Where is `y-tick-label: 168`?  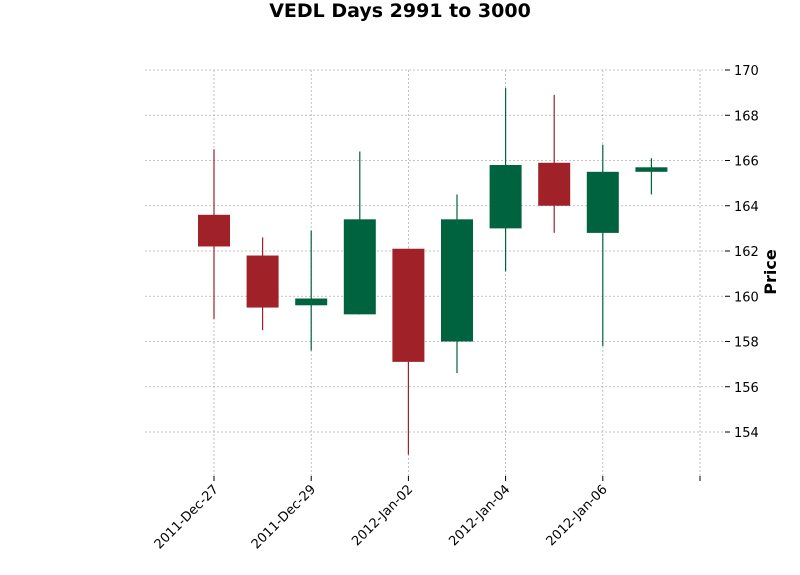 y-tick-label: 168 is located at coordinates (746, 116).